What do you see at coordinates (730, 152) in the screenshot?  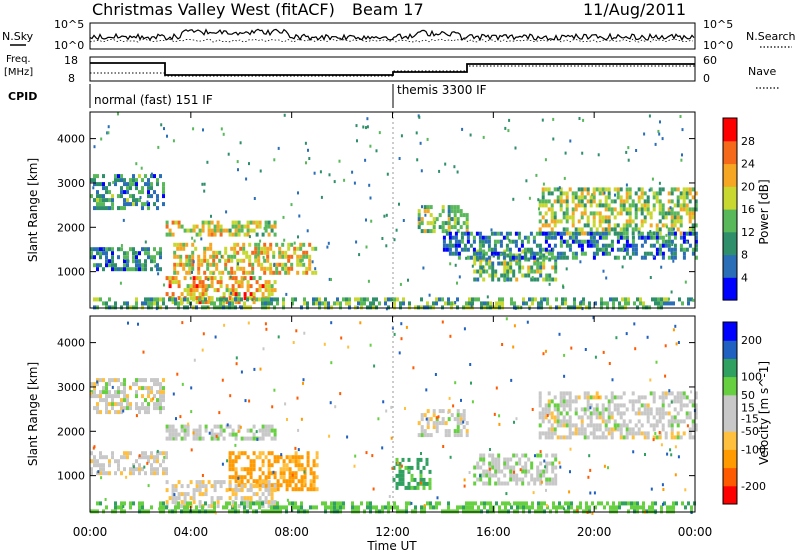 I see `colorbar-swatch` at bounding box center [730, 152].